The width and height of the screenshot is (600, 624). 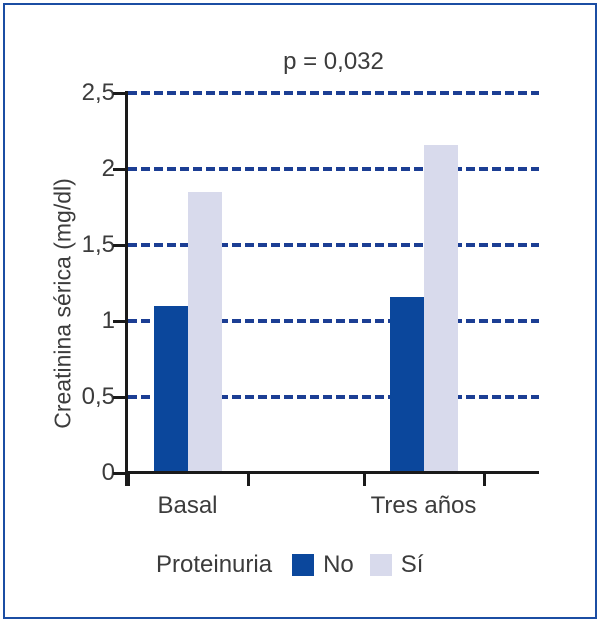 What do you see at coordinates (440, 308) in the screenshot?
I see `bar-tres-años-sí` at bounding box center [440, 308].